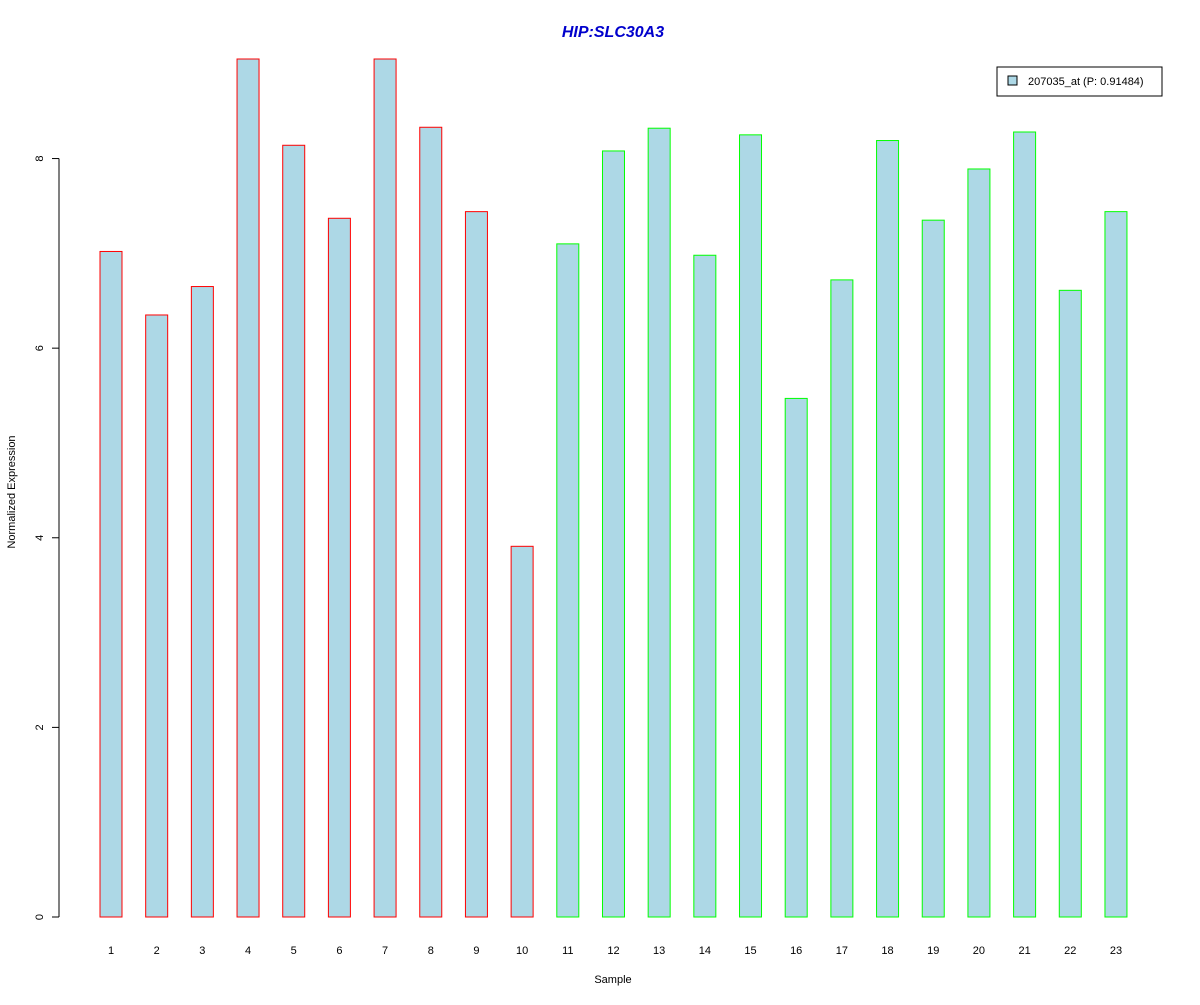 This screenshot has width=1200, height=1005. What do you see at coordinates (248, 951) in the screenshot?
I see `x-tick-label: 4` at bounding box center [248, 951].